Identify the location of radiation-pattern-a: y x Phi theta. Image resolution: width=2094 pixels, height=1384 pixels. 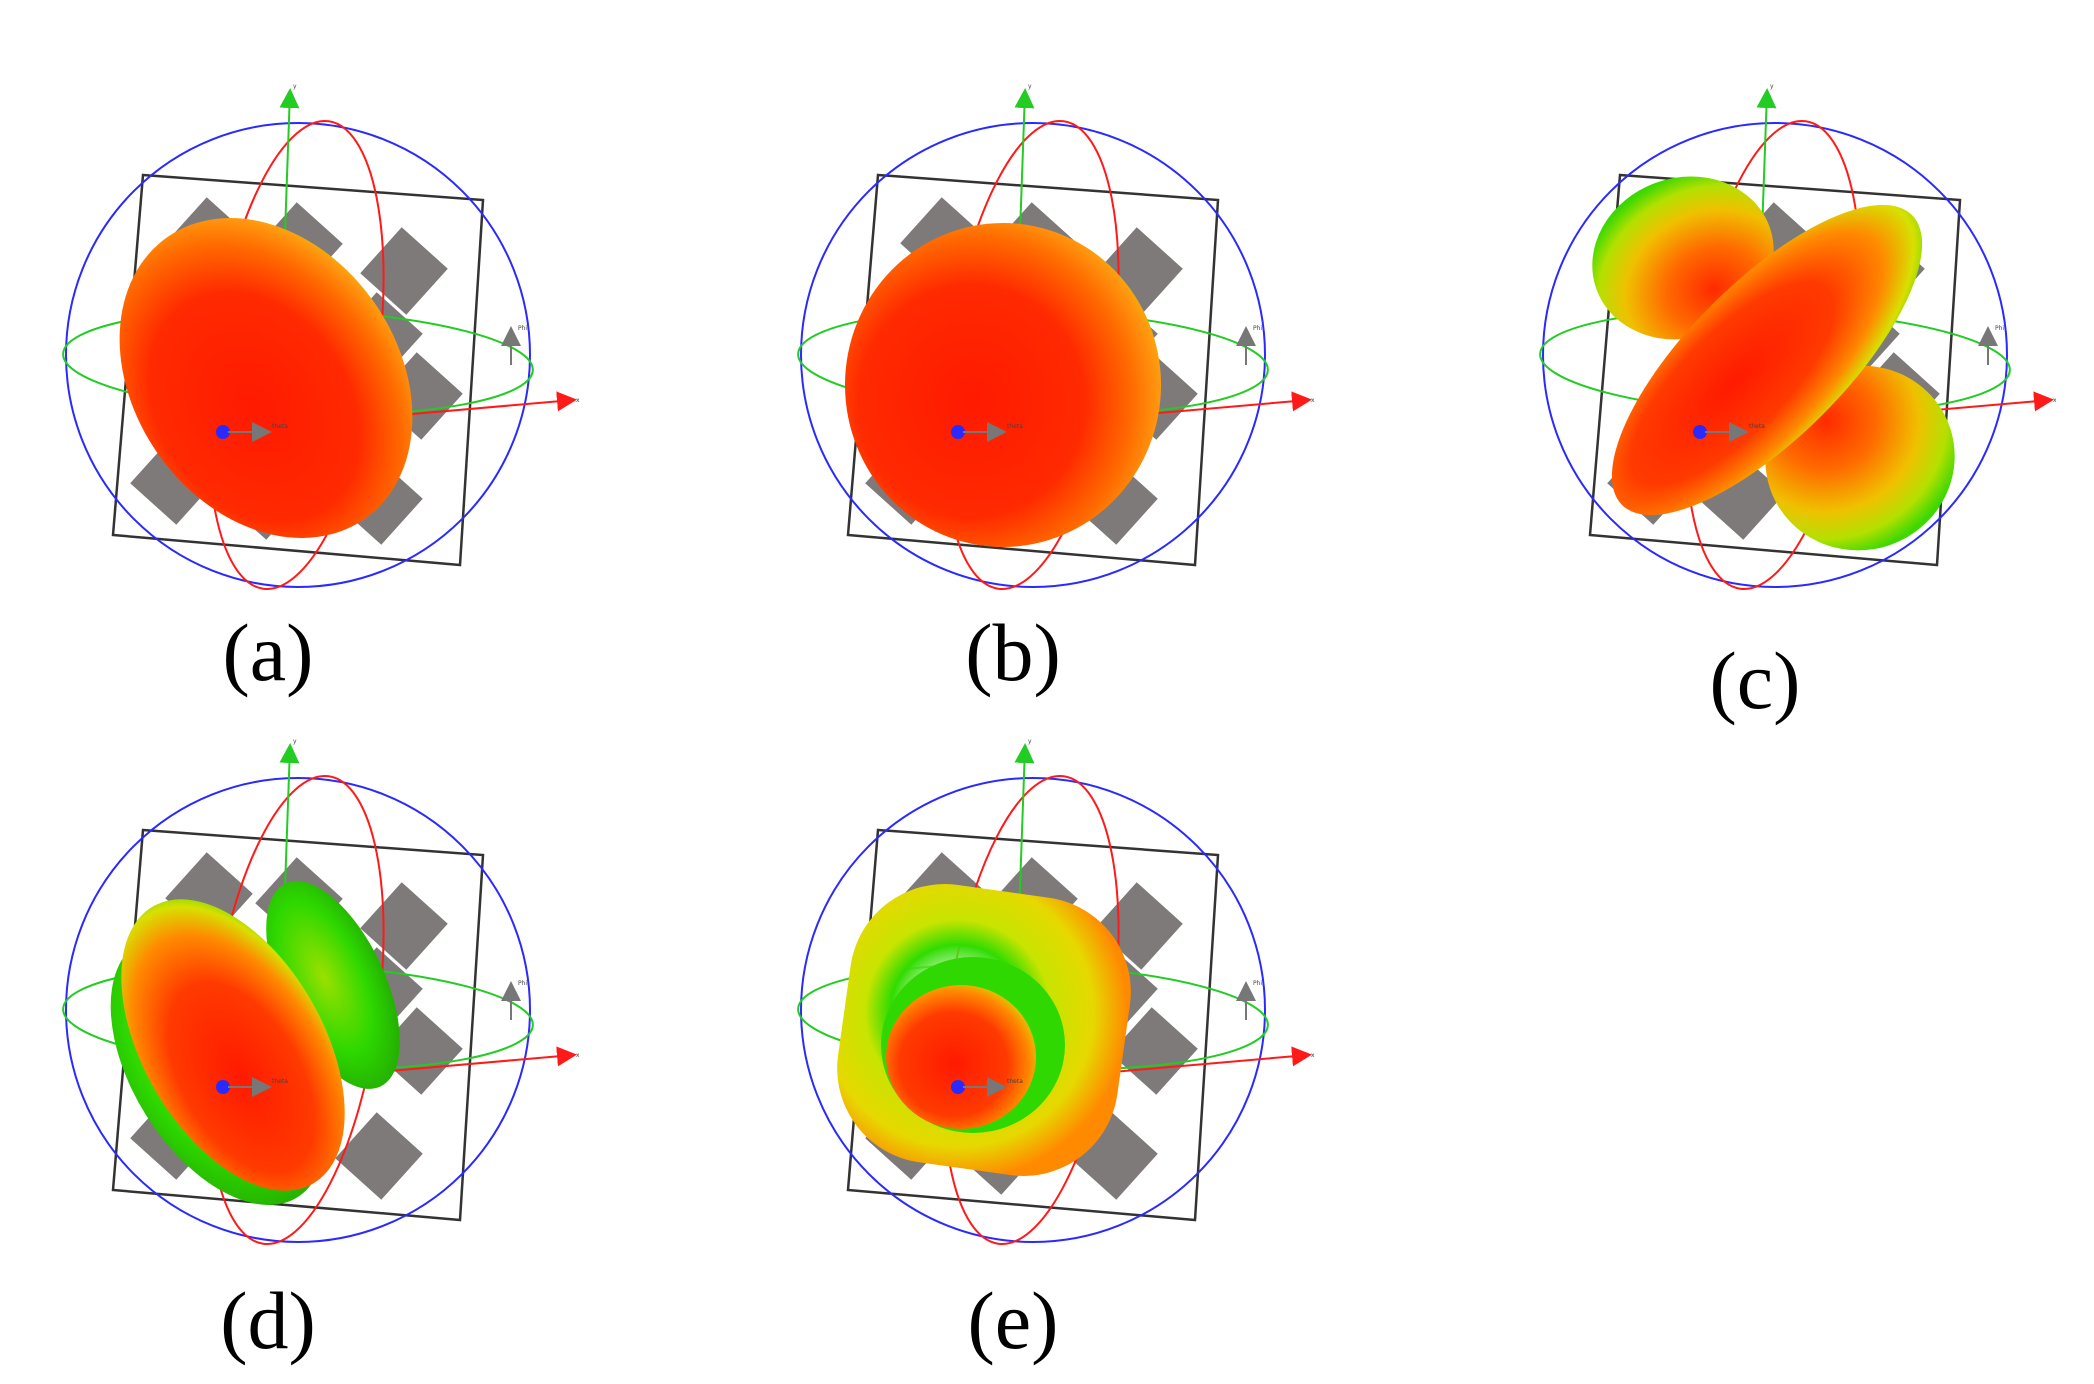
(304, 346).